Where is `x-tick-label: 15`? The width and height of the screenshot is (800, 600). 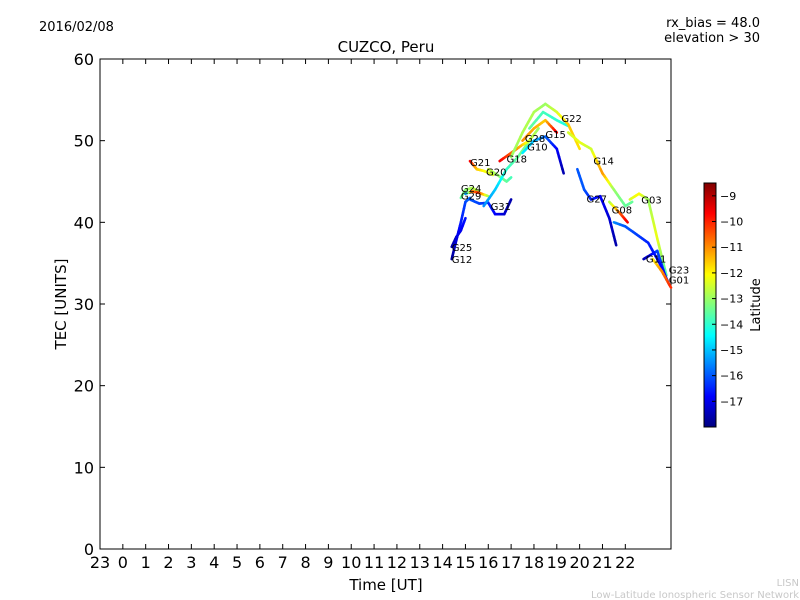
x-tick-label: 15 is located at coordinates (465, 562).